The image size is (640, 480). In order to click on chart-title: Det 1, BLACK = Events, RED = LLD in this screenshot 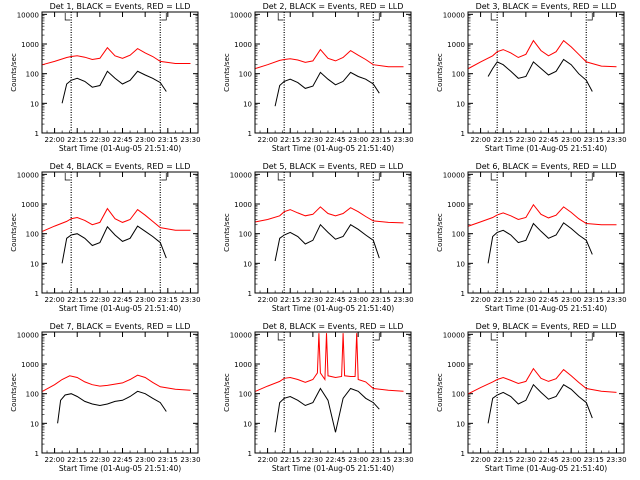, I will do `click(120, 6)`.